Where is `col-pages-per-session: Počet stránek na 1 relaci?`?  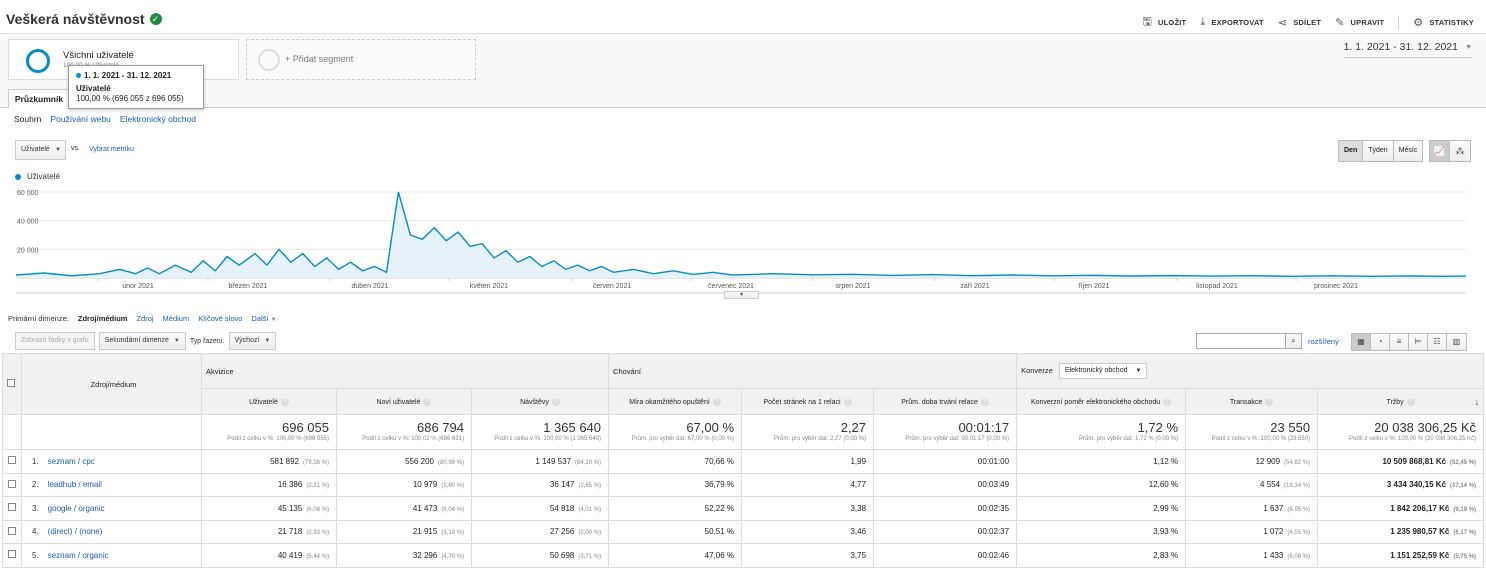
col-pages-per-session: Počet stránek na 1 relaci? is located at coordinates (808, 401).